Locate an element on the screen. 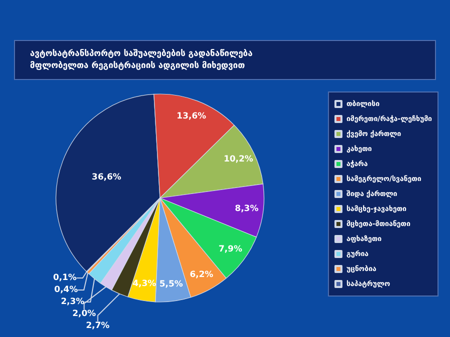  data-label: 7,9% is located at coordinates (230, 249).